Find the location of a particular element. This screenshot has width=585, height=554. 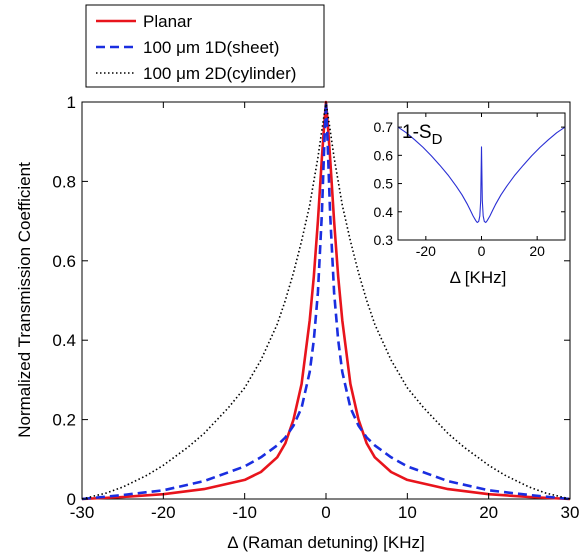

inset-y-ticks: 0.3 0.4 0.5 0.6 0.7 is located at coordinates (469, 183).